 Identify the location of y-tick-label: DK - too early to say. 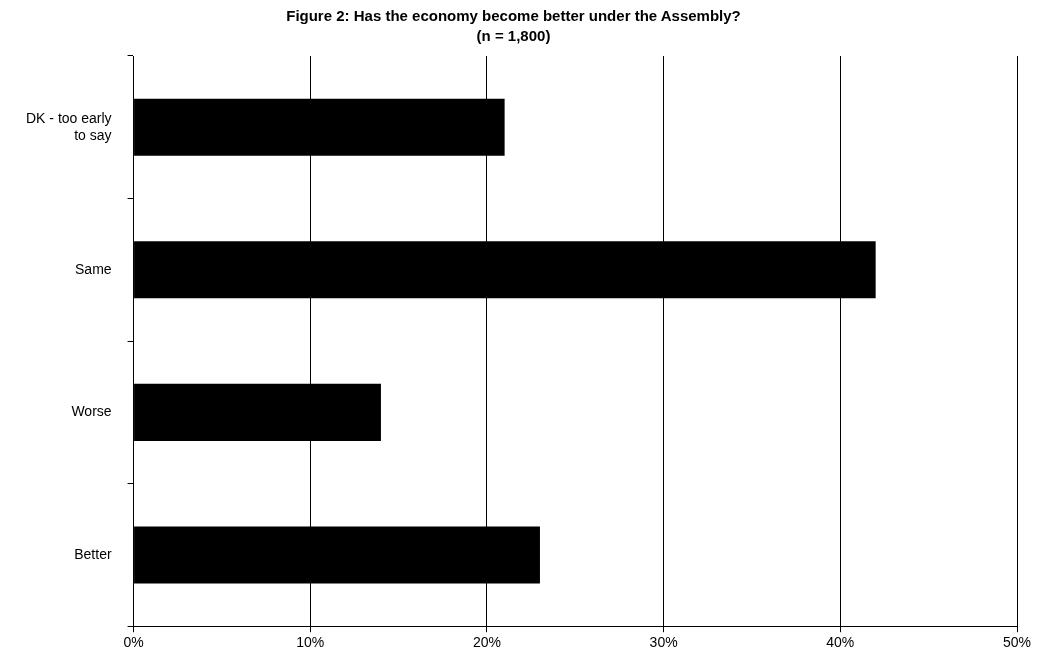
(68, 126).